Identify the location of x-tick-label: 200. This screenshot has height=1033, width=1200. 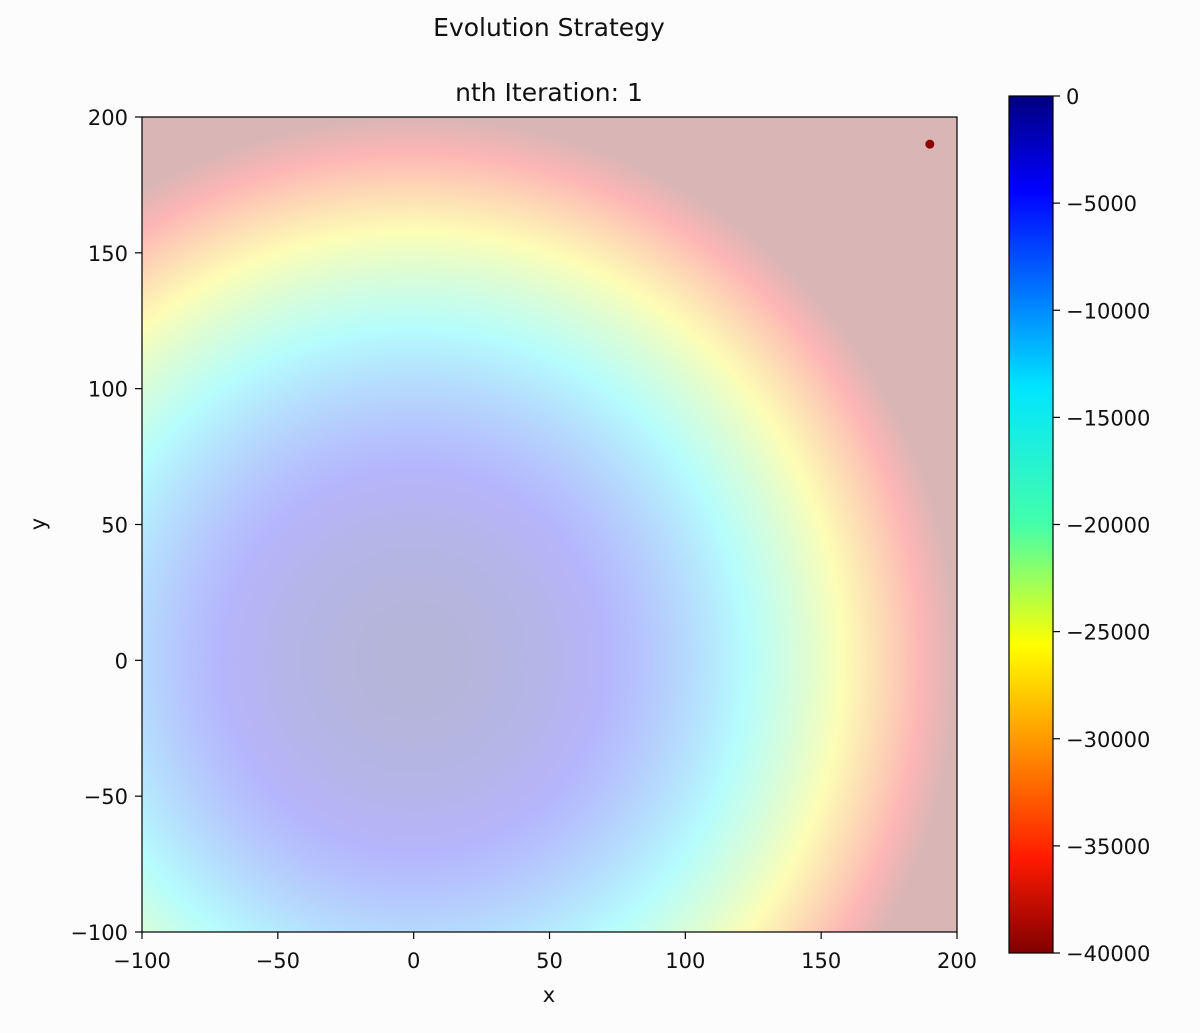
(957, 961).